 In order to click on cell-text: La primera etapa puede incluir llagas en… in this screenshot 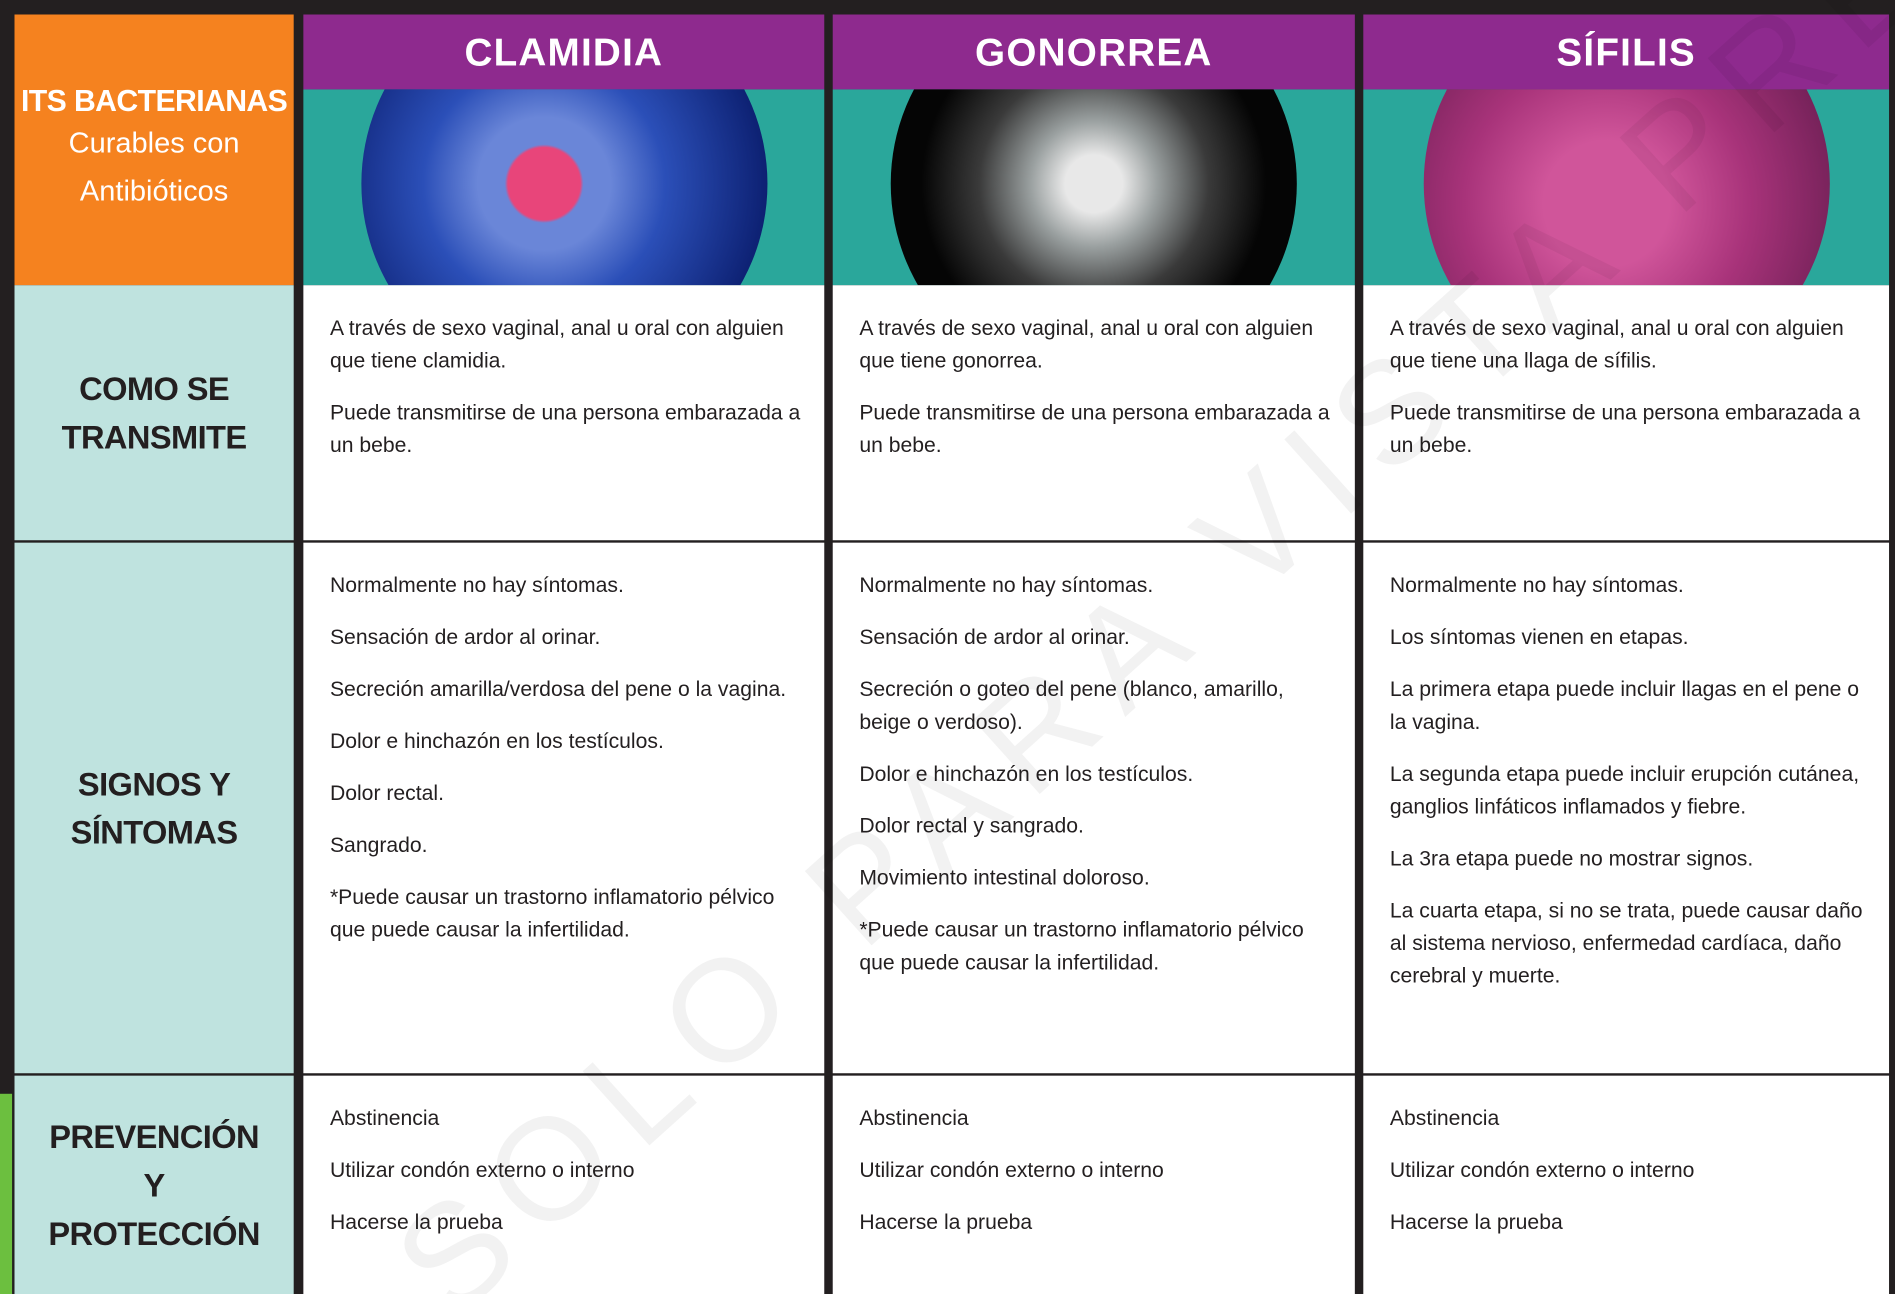, I will do `click(1624, 705)`.